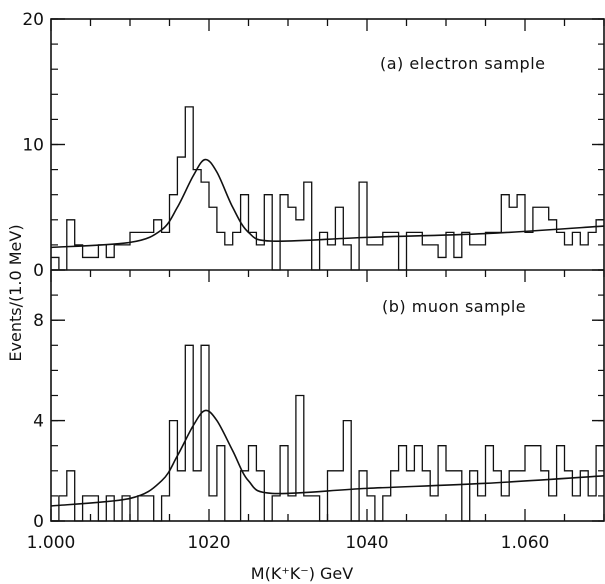 This screenshot has width=605, height=584. Describe the element at coordinates (38, 422) in the screenshot. I see `y-tick-label-muon: 4` at that location.